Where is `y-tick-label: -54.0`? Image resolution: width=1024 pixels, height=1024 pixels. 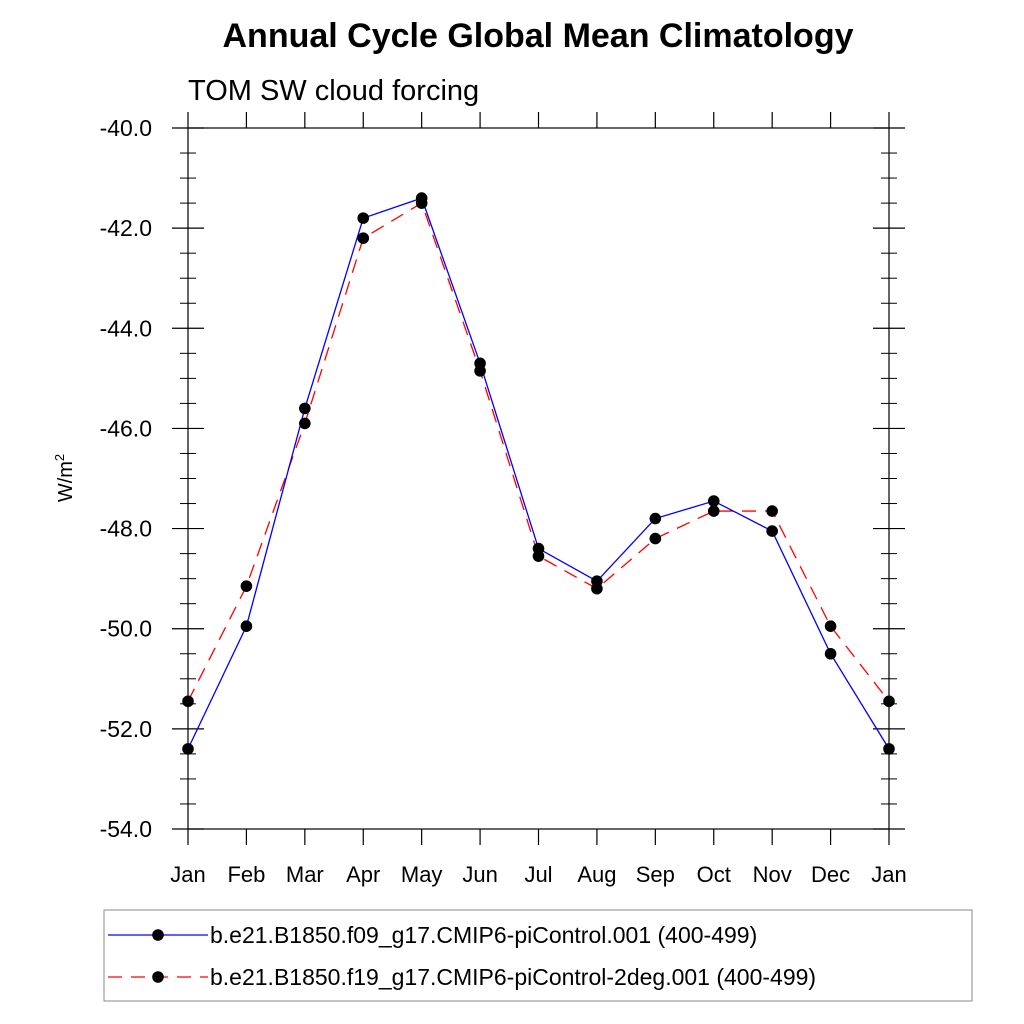
y-tick-label: -54.0 is located at coordinates (126, 829).